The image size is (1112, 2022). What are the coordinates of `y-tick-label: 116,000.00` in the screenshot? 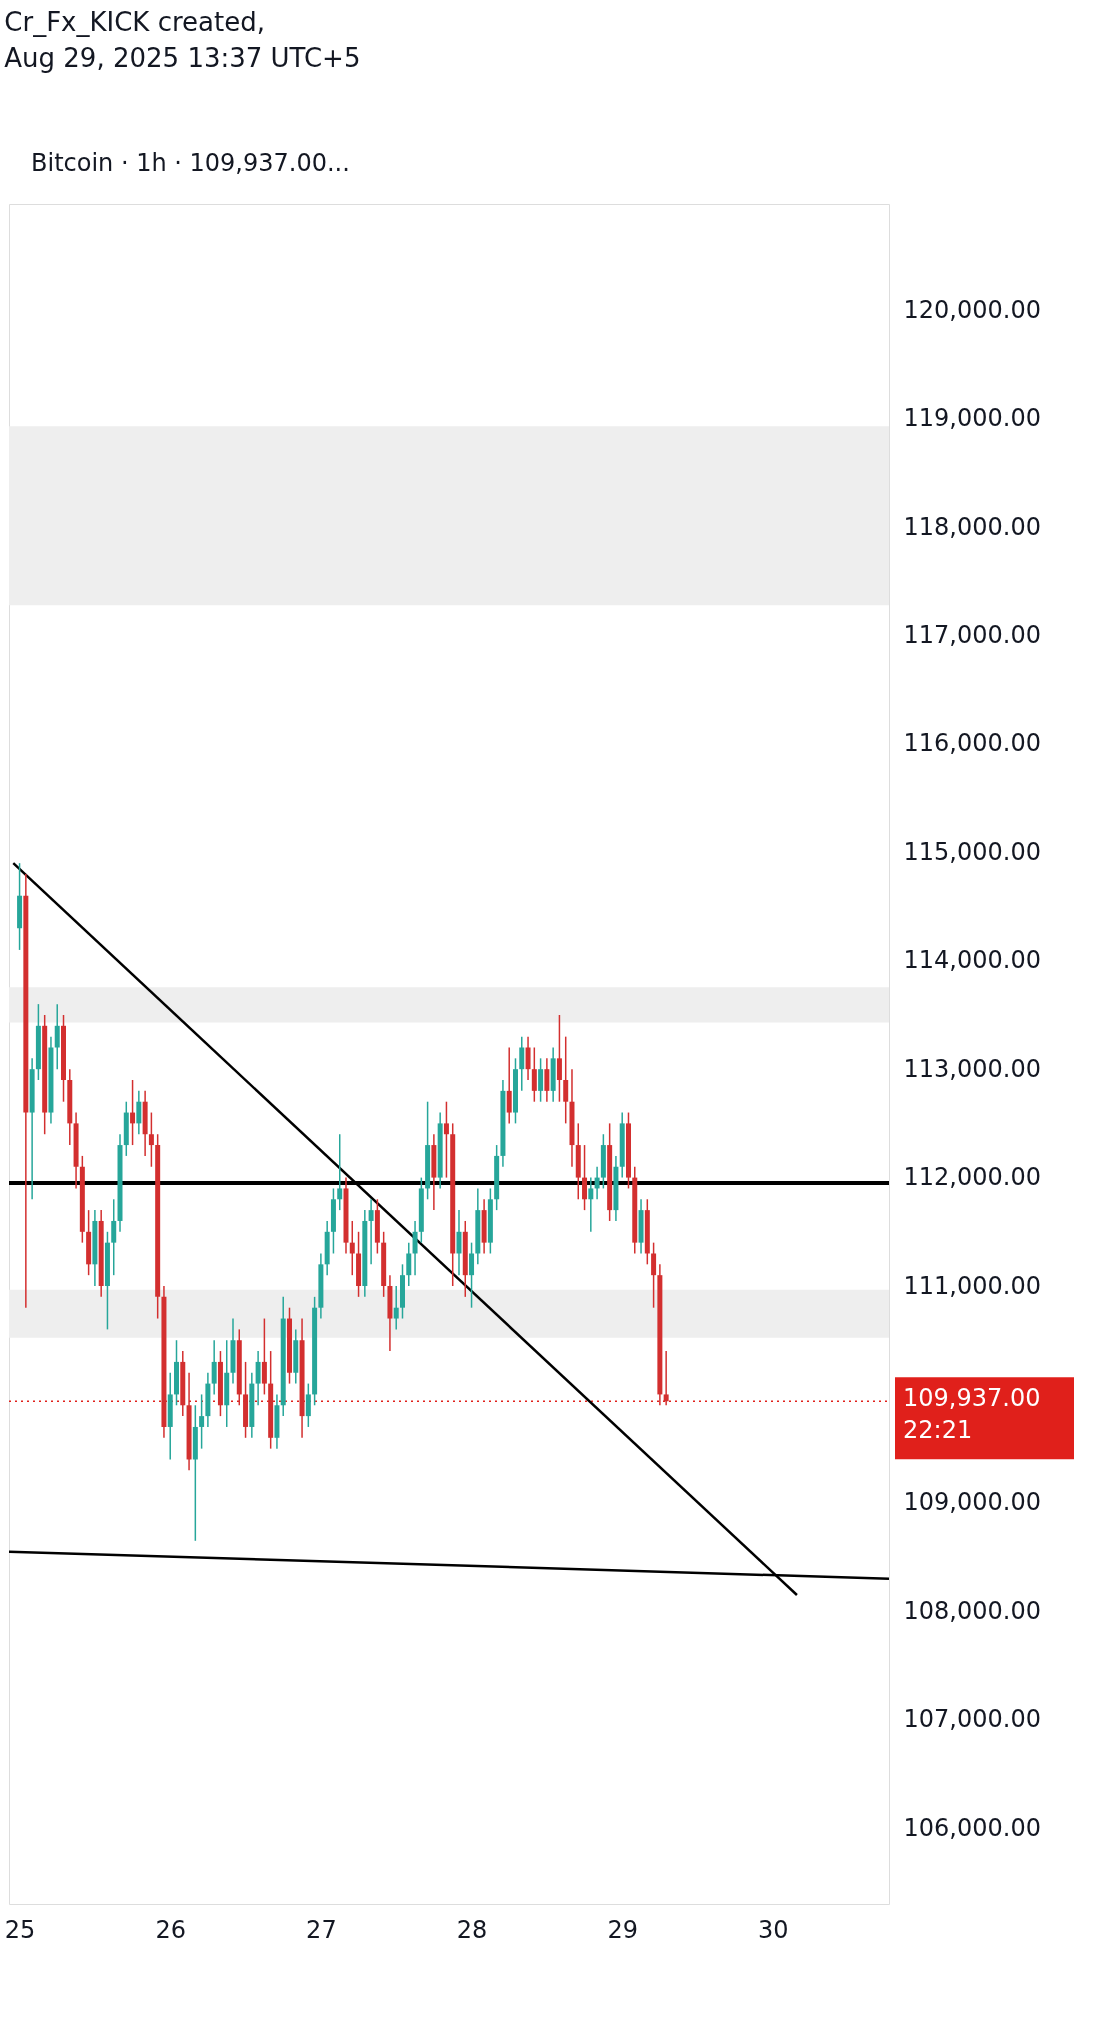 It's located at (972, 743).